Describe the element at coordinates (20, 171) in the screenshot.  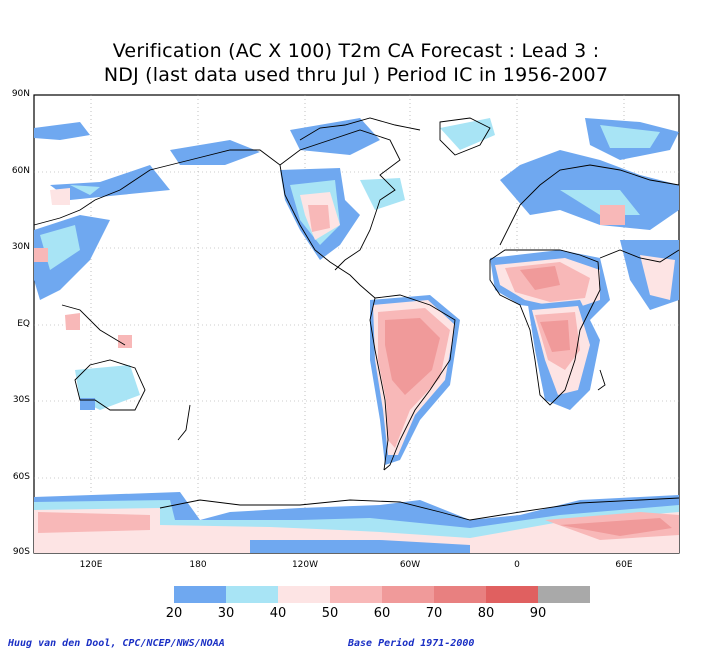
I see `lat-label-60n: 60N` at that location.